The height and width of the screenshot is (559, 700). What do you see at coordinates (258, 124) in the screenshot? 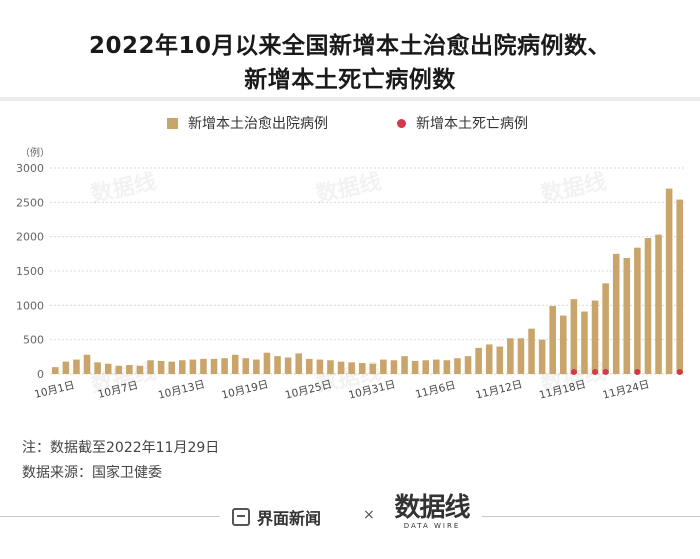
I see `legend-label-recovered: 新增本土治愈出院病例` at bounding box center [258, 124].